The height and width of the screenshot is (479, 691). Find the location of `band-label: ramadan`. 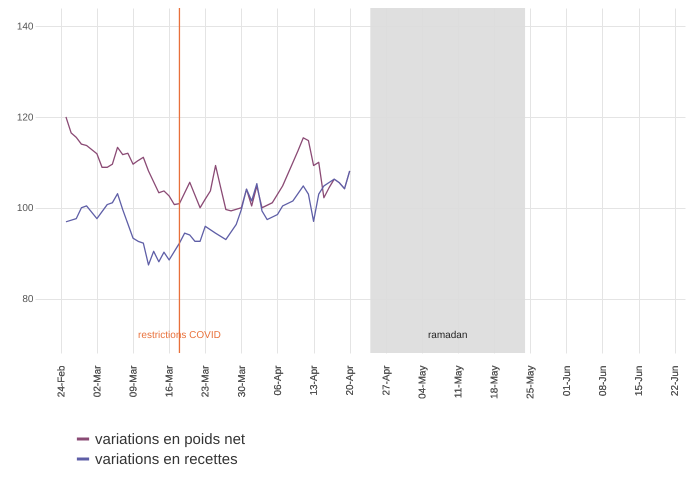

band-label: ramadan is located at coordinates (448, 335).